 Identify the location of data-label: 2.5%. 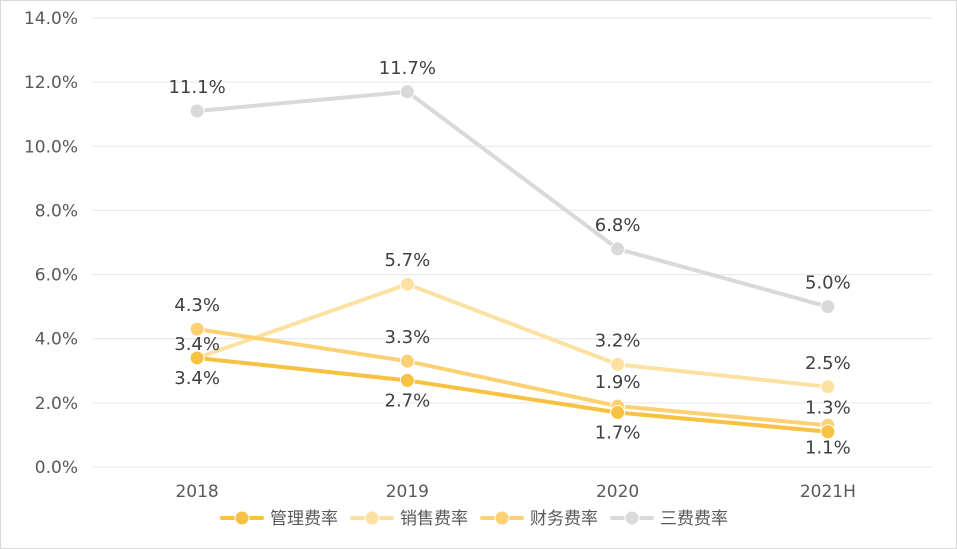
(828, 363).